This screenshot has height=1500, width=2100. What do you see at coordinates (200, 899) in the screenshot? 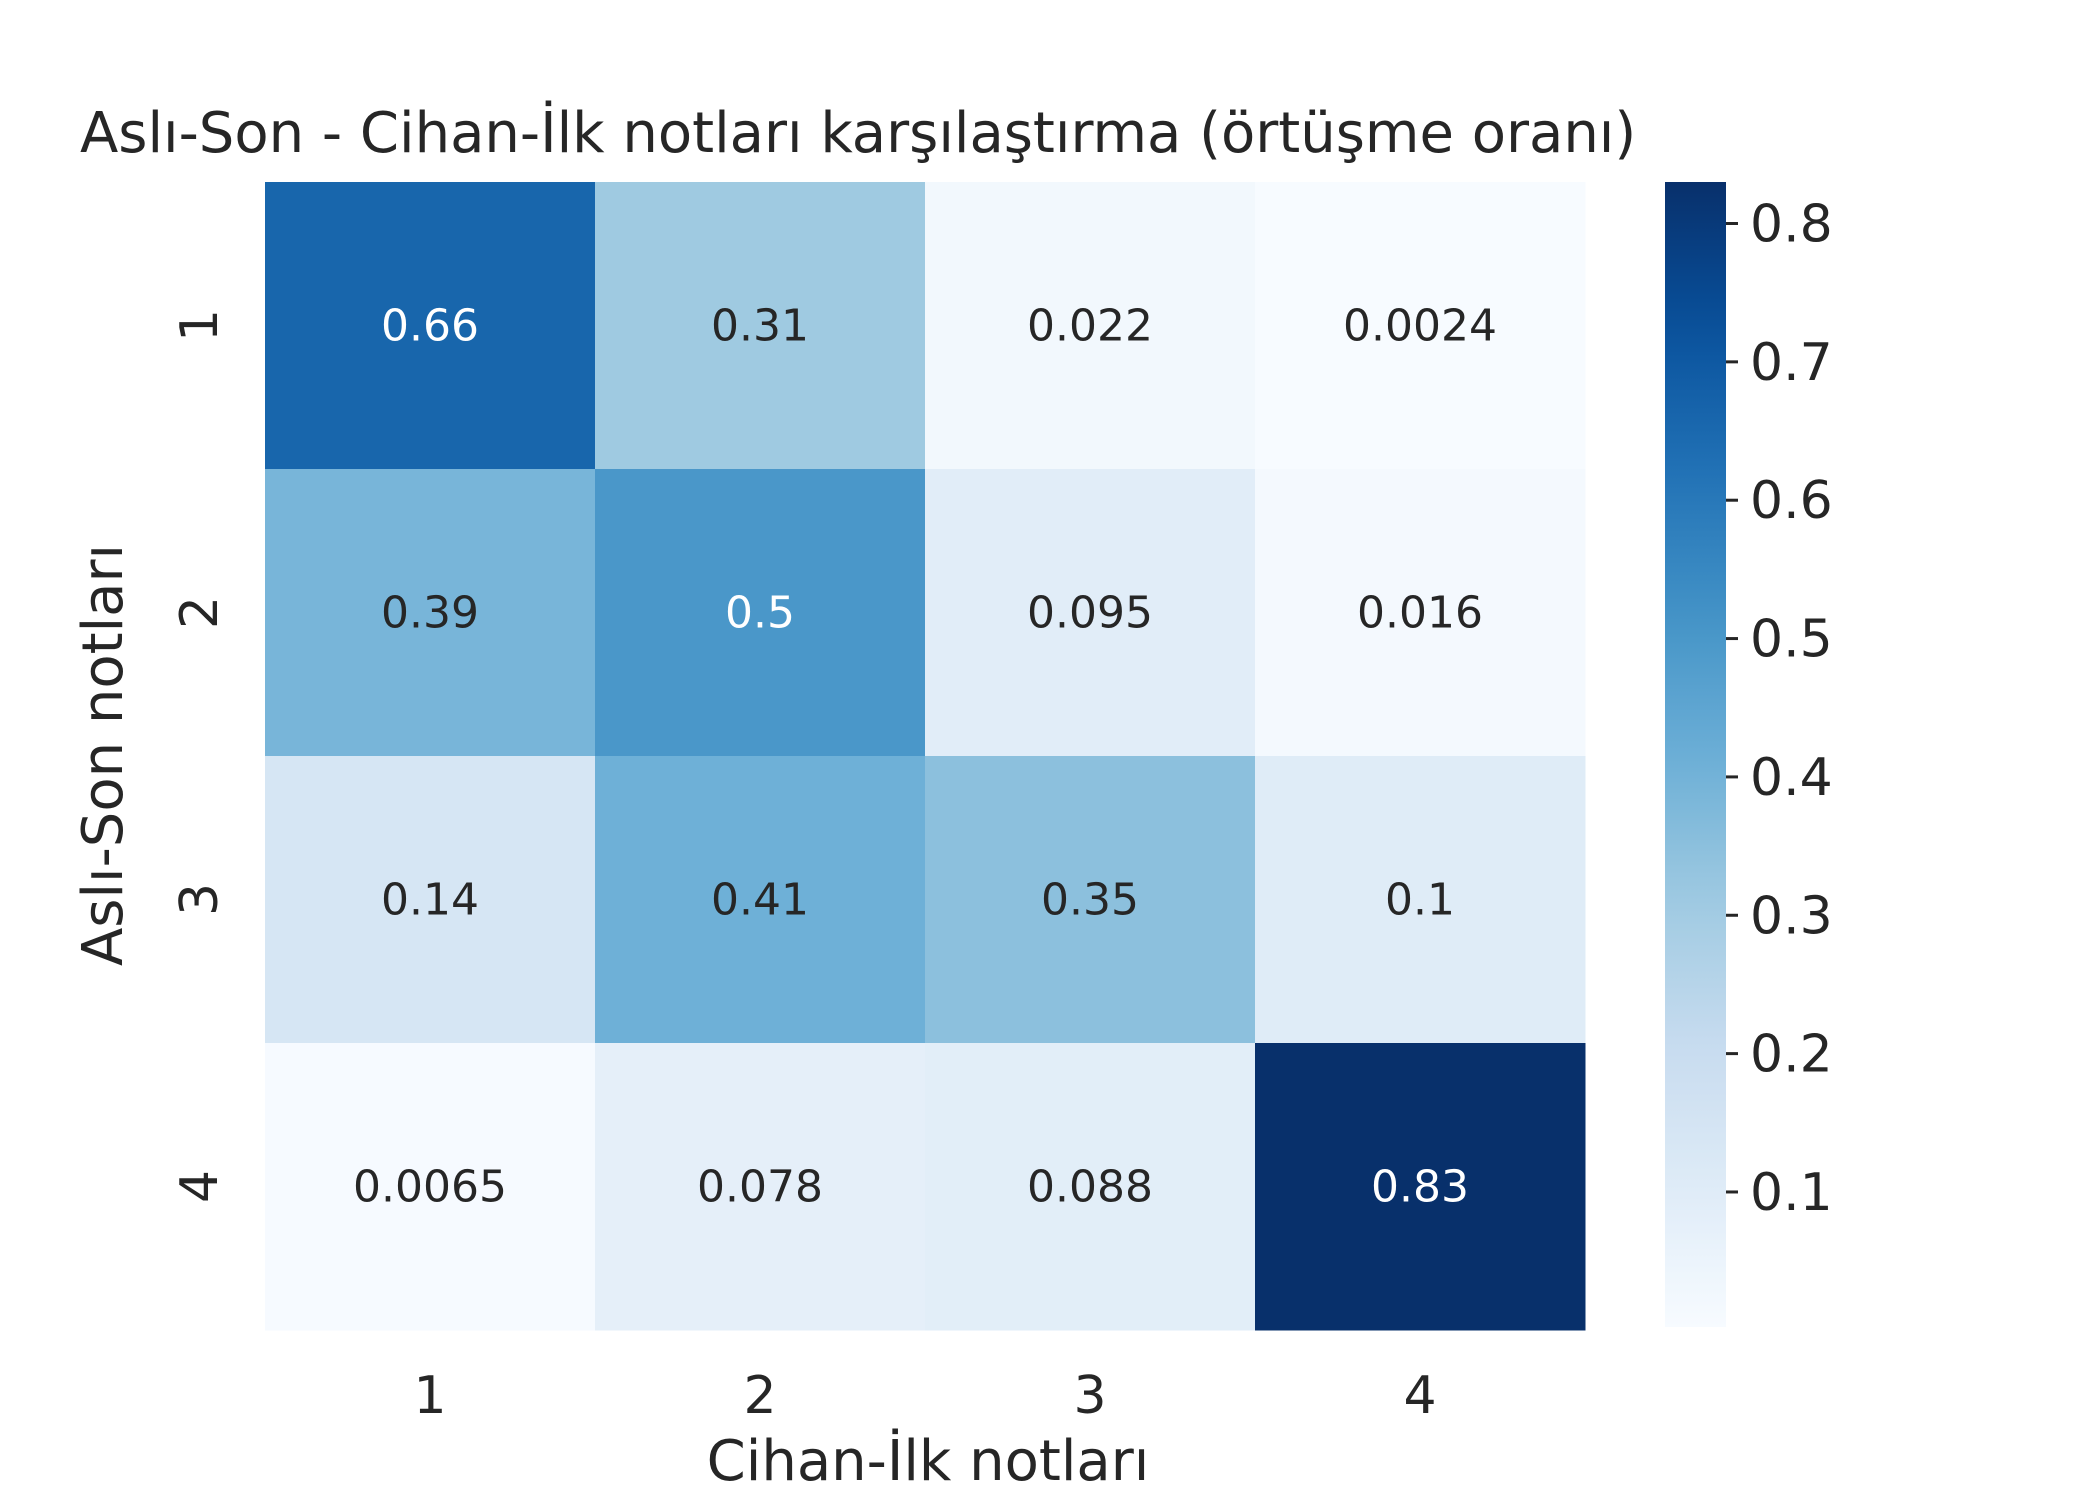
I see `y-tick-label: 3` at bounding box center [200, 899].